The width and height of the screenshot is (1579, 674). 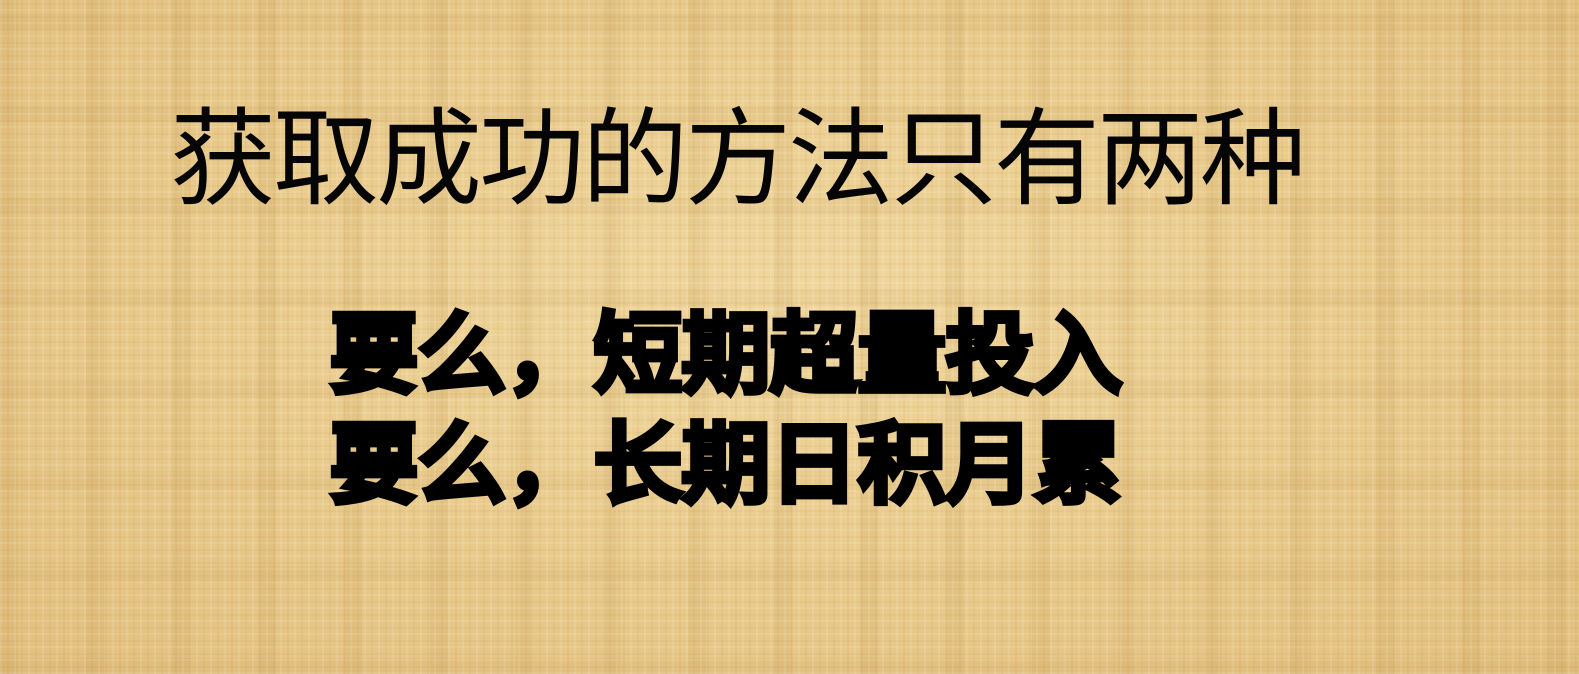 What do you see at coordinates (726, 464) in the screenshot?
I see `slogan-line-long-term: 要么，长期日积月累` at bounding box center [726, 464].